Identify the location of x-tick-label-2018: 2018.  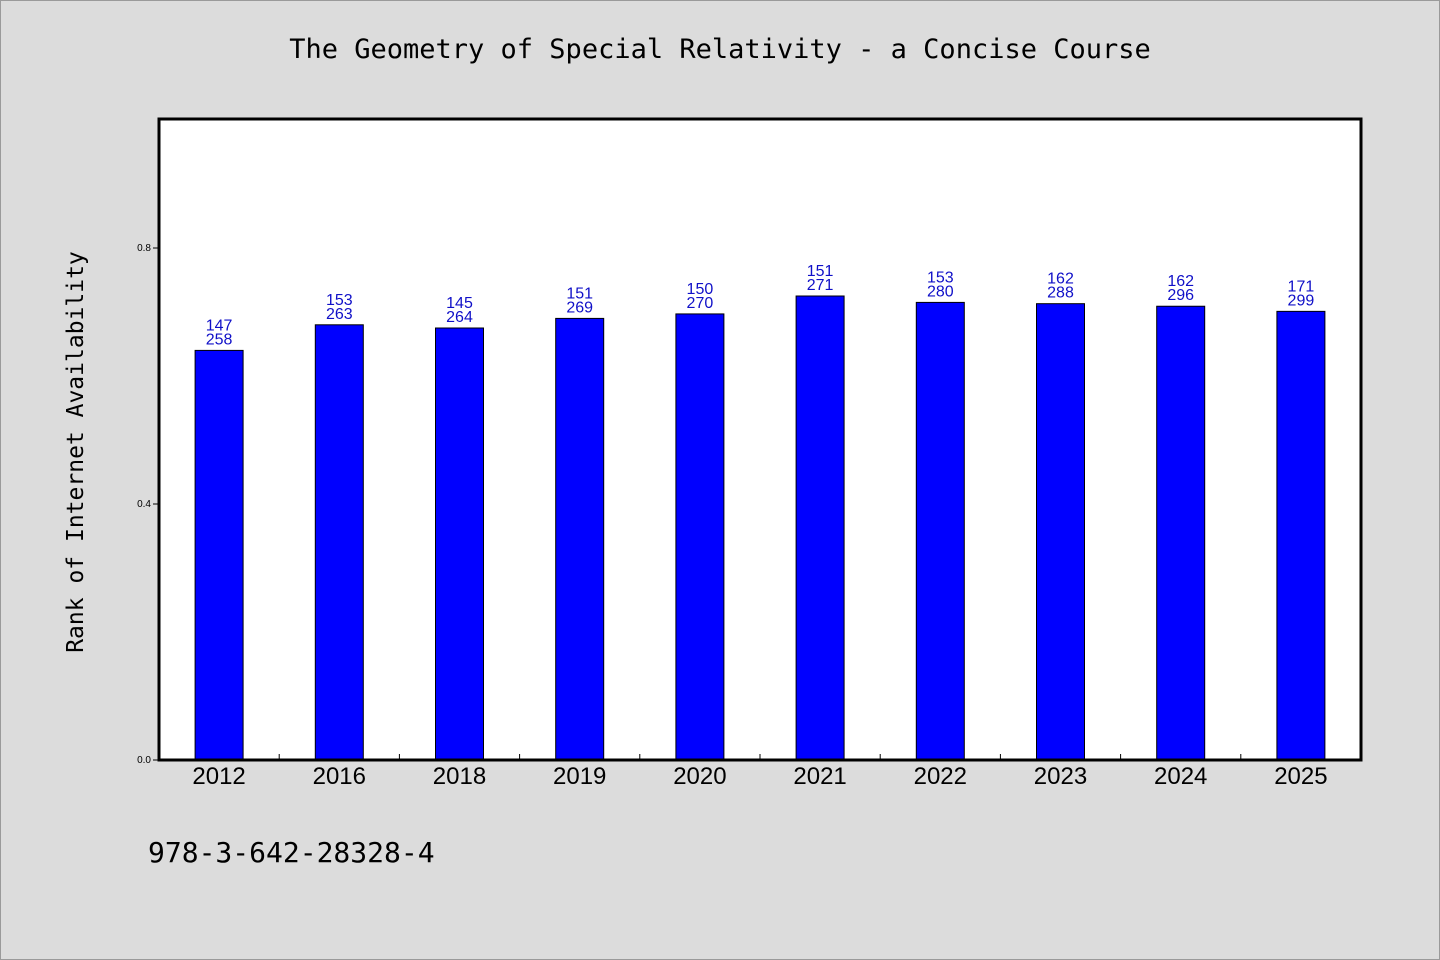
(459, 776).